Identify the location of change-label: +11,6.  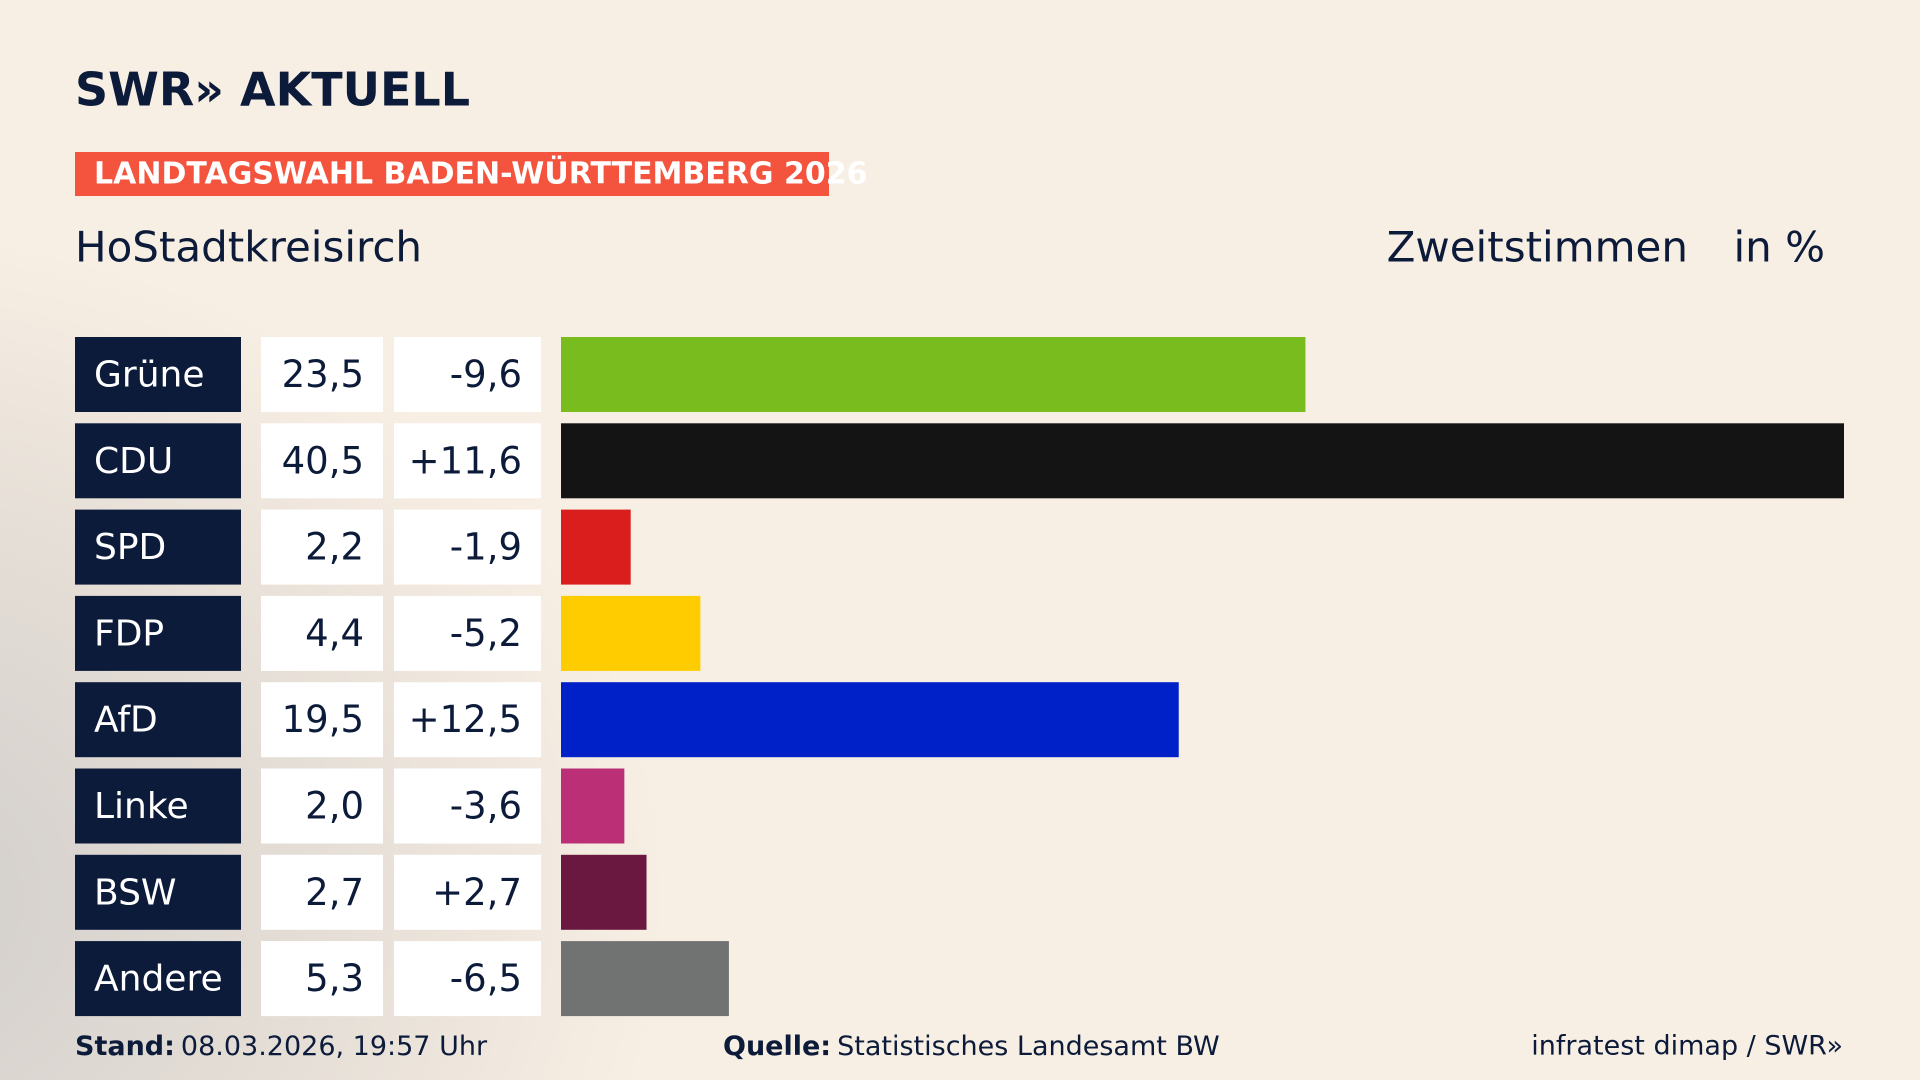
(465, 460).